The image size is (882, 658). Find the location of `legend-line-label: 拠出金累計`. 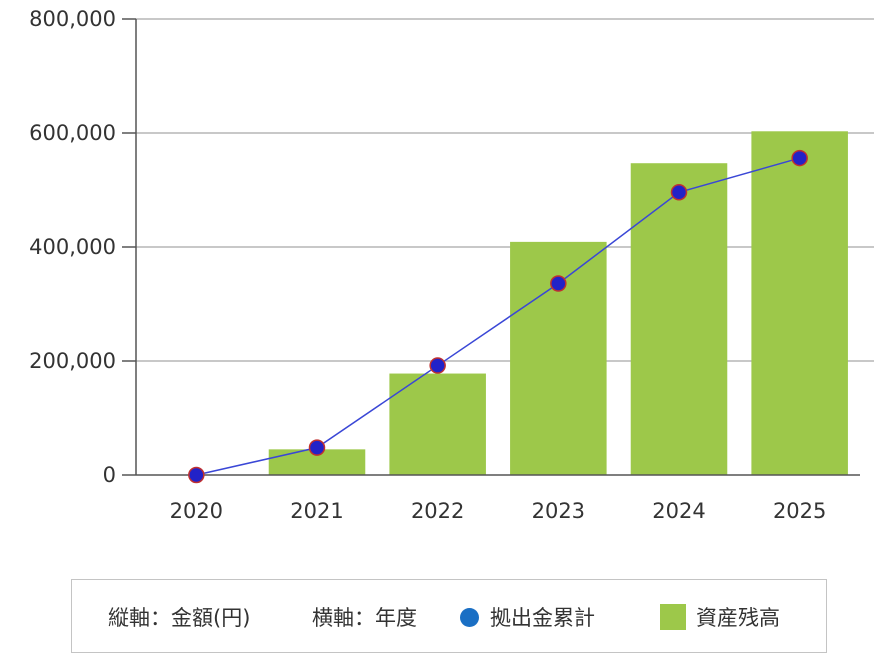

legend-line-label: 拠出金累計 is located at coordinates (542, 618).